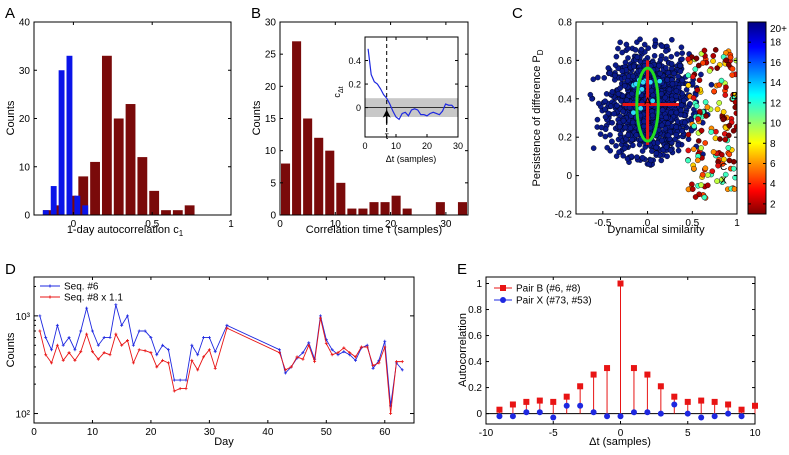 This screenshot has height=455, width=789. Describe the element at coordinates (642, 89) in the screenshot. I see `scatter-point-cyan` at that location.